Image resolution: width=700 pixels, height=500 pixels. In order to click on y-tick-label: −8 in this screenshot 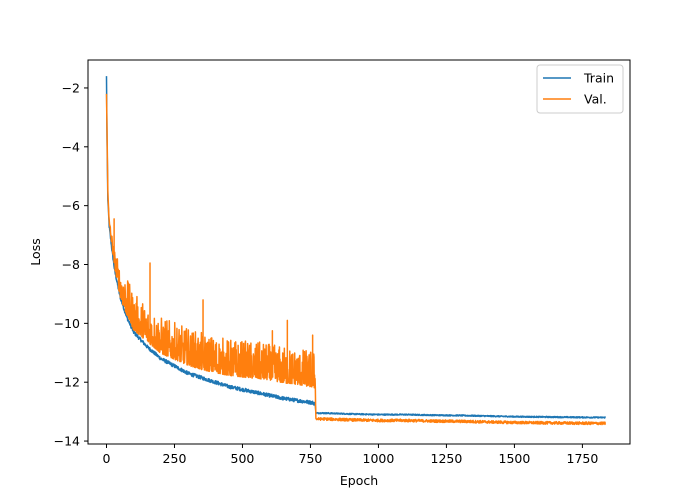, I will do `click(71, 264)`.